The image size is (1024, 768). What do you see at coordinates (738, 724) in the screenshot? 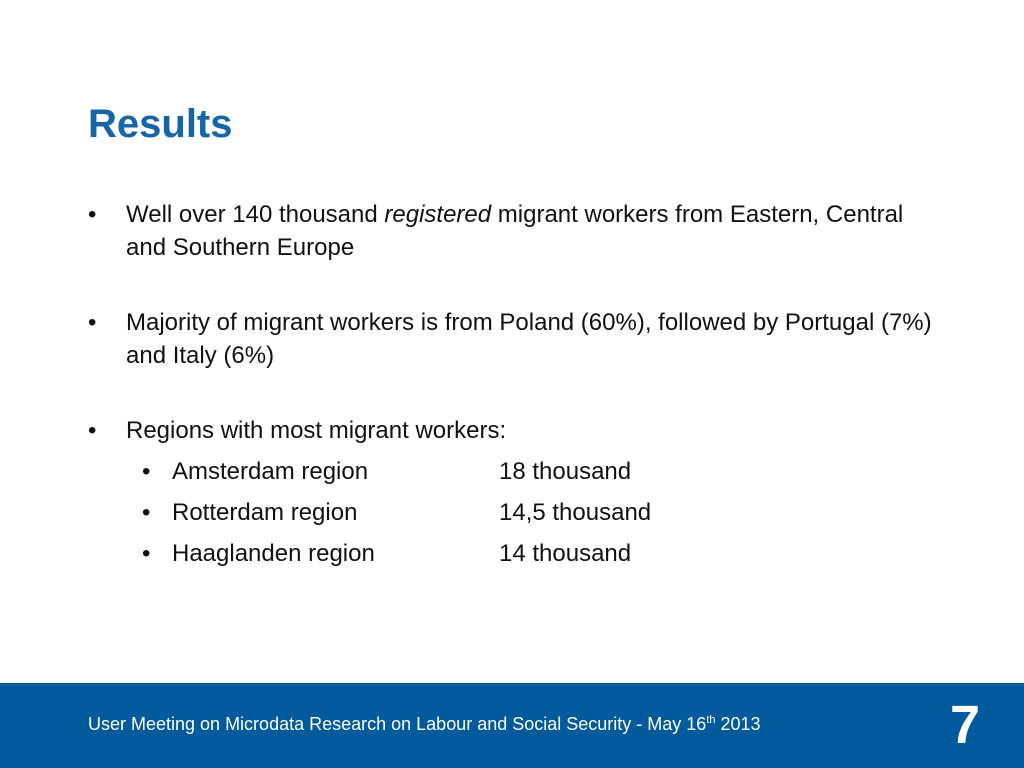
I see `footer-year: 2013` at bounding box center [738, 724].